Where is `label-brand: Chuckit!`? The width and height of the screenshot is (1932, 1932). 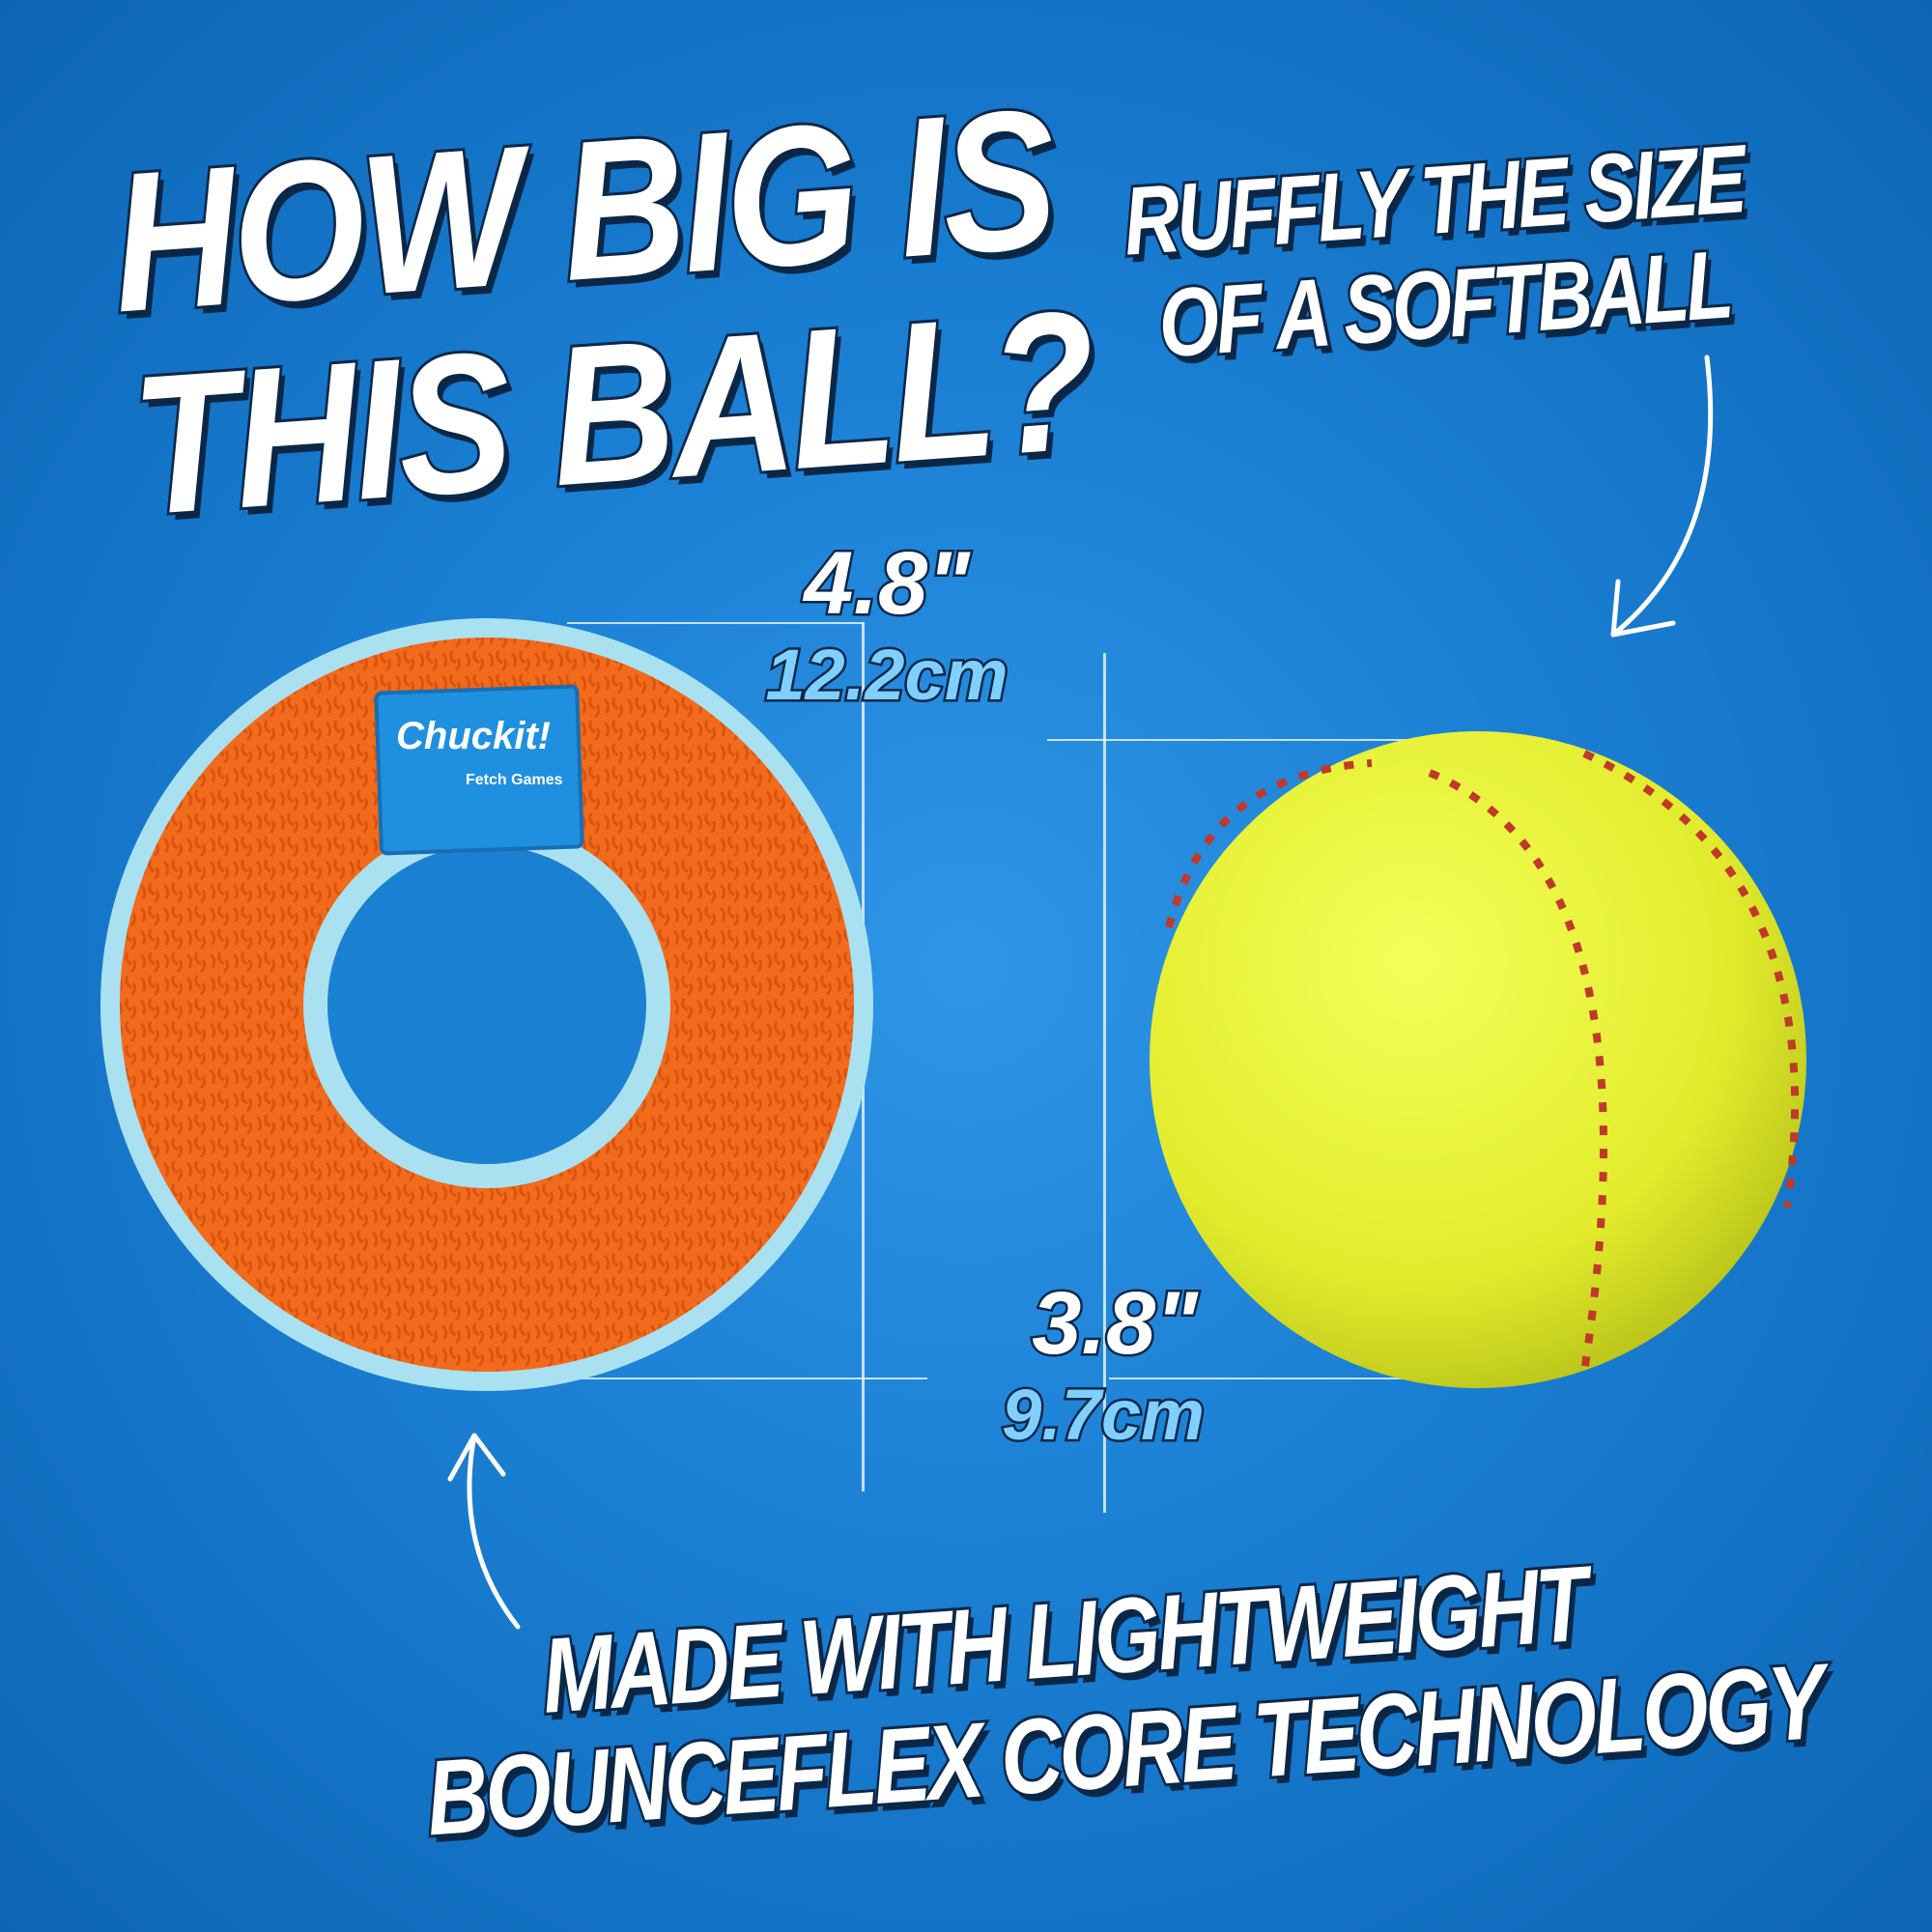 label-brand: Chuckit! is located at coordinates (473, 736).